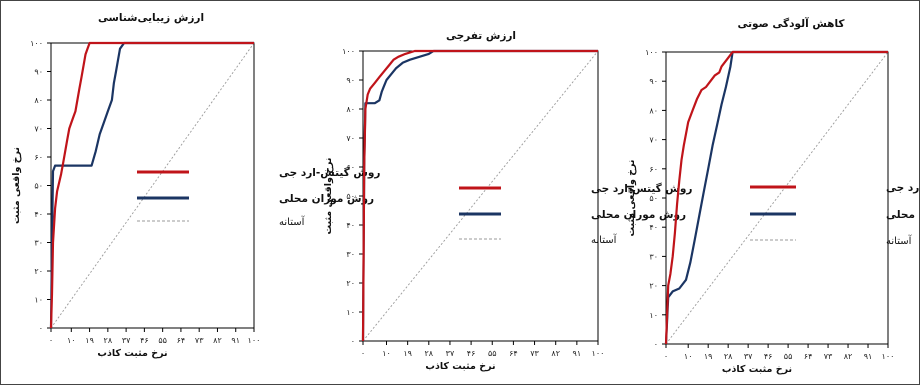  I want to click on chart-title: کاهش آلودگی صوتی, so click(791, 23).